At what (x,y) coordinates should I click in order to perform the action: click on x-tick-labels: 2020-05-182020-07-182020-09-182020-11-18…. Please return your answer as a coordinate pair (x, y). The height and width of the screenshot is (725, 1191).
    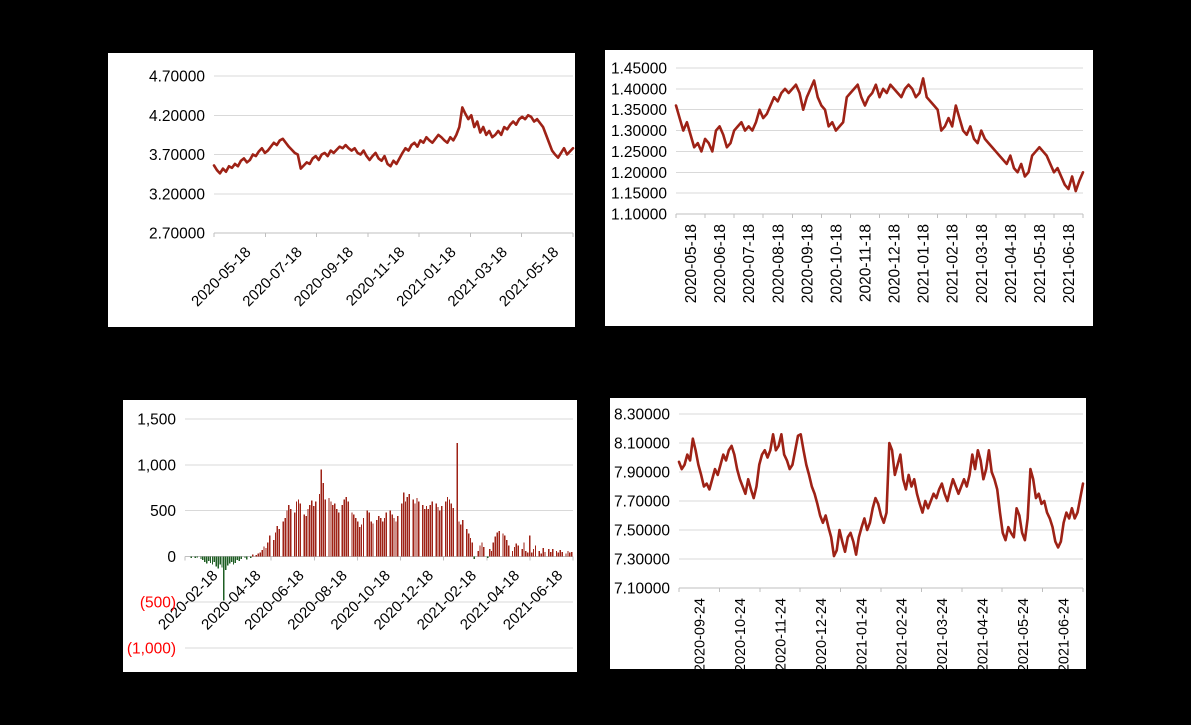
    Looking at the image, I should click on (375, 277).